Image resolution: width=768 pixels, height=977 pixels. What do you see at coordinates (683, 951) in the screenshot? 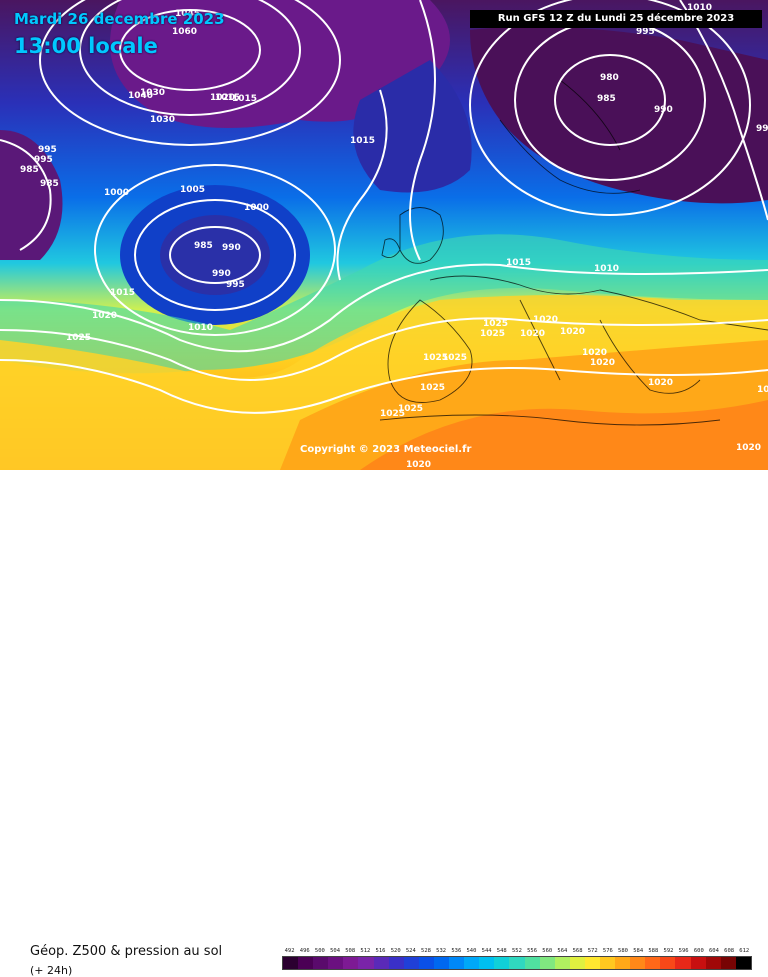
I see `legend-value-label: 596` at bounding box center [683, 951].